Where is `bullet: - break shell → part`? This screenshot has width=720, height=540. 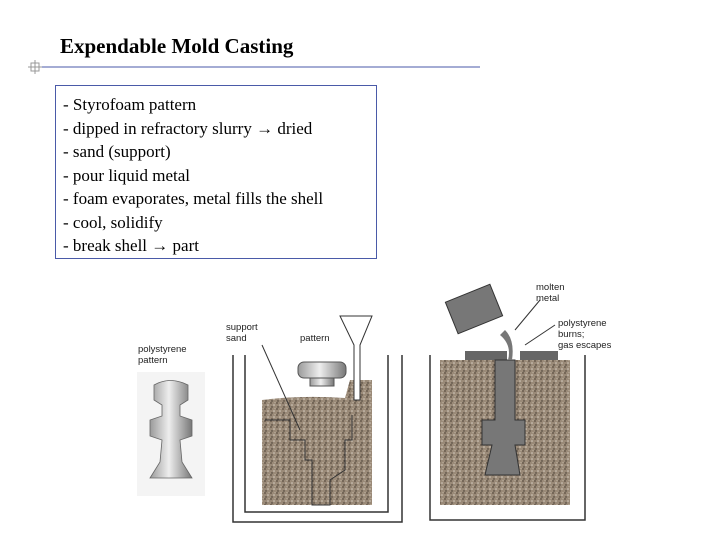
bullet: - break shell → part is located at coordinates (131, 245).